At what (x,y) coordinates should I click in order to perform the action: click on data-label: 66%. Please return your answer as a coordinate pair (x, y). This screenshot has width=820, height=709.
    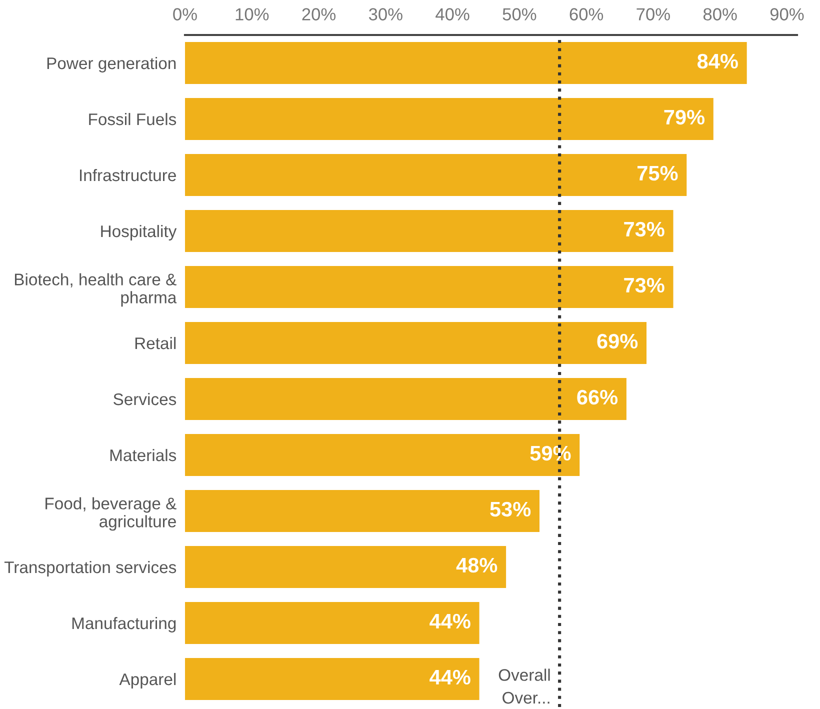
    Looking at the image, I should click on (597, 397).